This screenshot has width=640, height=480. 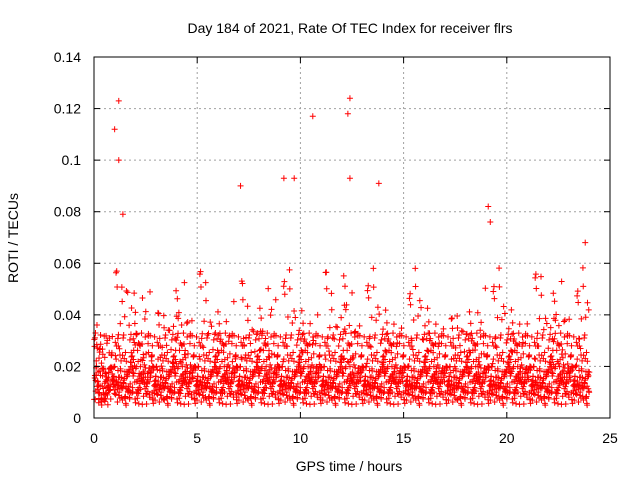 I want to click on y-tick-label: 0.08, so click(x=67, y=212).